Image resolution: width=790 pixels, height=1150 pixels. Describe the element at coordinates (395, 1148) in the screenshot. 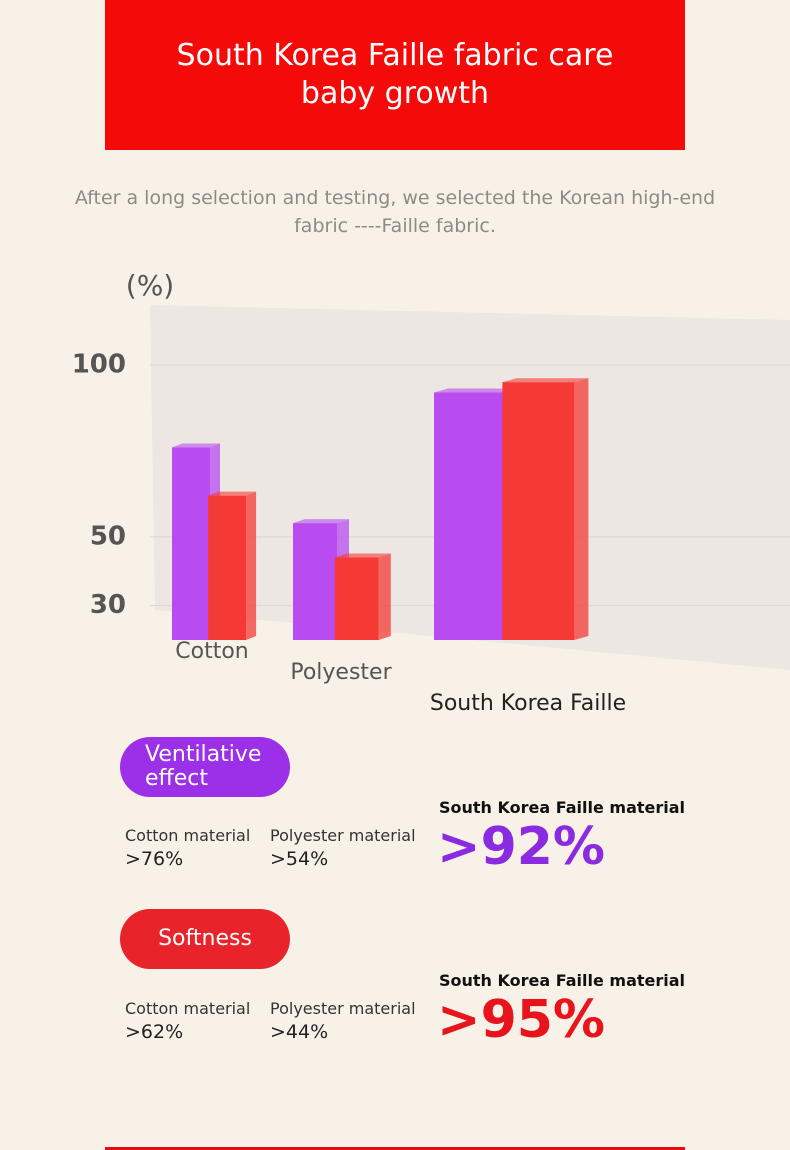

I see `divider` at that location.